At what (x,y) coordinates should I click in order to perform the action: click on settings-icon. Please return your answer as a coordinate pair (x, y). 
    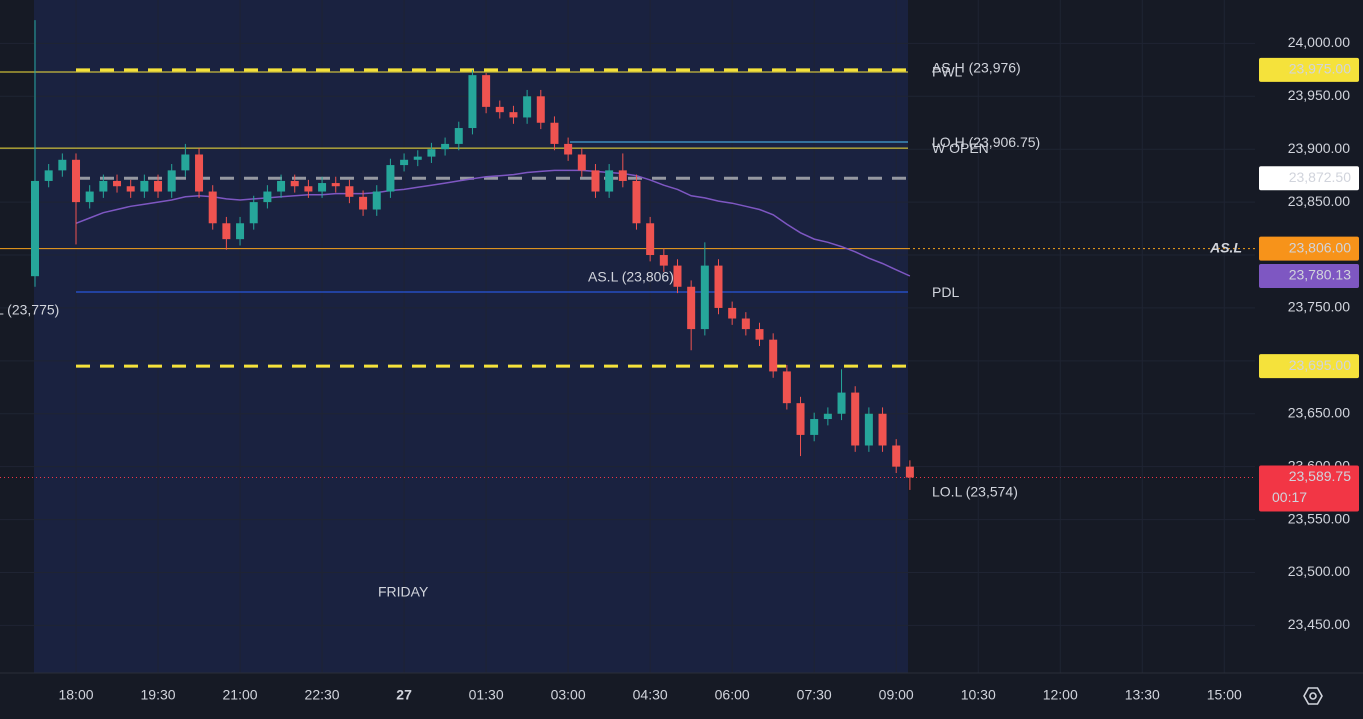
    Looking at the image, I should click on (1313, 696).